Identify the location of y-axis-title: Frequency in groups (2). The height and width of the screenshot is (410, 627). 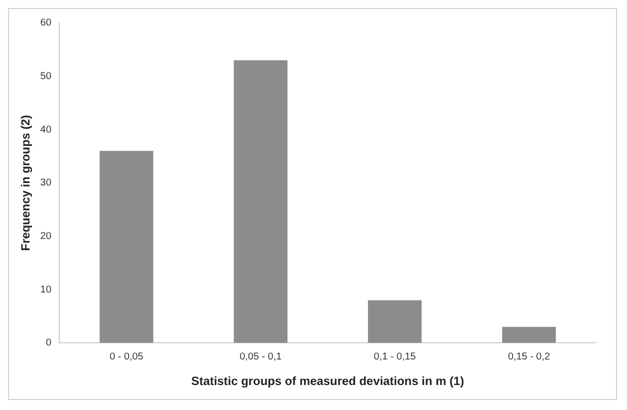
(25, 182).